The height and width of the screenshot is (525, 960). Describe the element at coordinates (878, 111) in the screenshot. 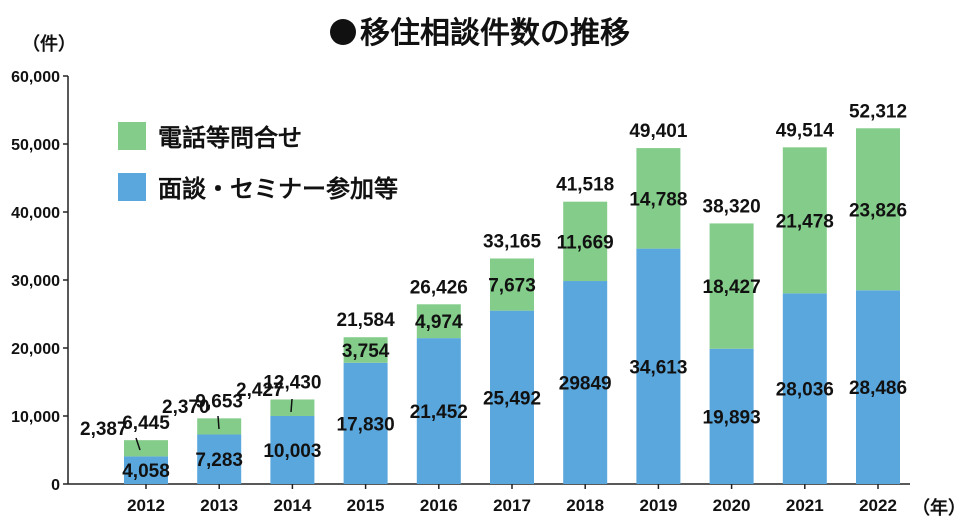

I see `bar-total-label: 52,312` at that location.